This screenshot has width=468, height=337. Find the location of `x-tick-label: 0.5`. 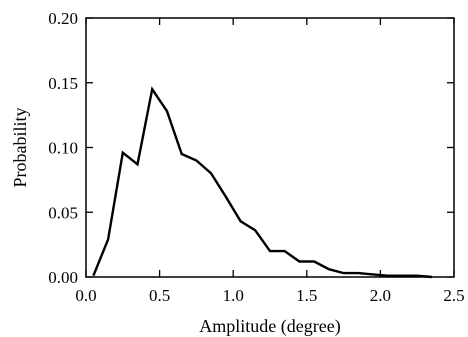

x-tick-label: 0.5 is located at coordinates (159, 295).